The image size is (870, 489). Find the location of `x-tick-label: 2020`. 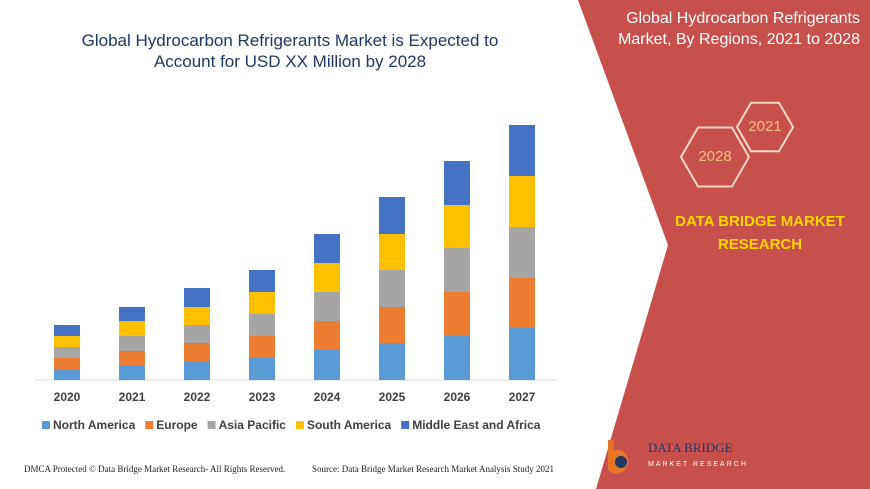

x-tick-label: 2020 is located at coordinates (67, 397).